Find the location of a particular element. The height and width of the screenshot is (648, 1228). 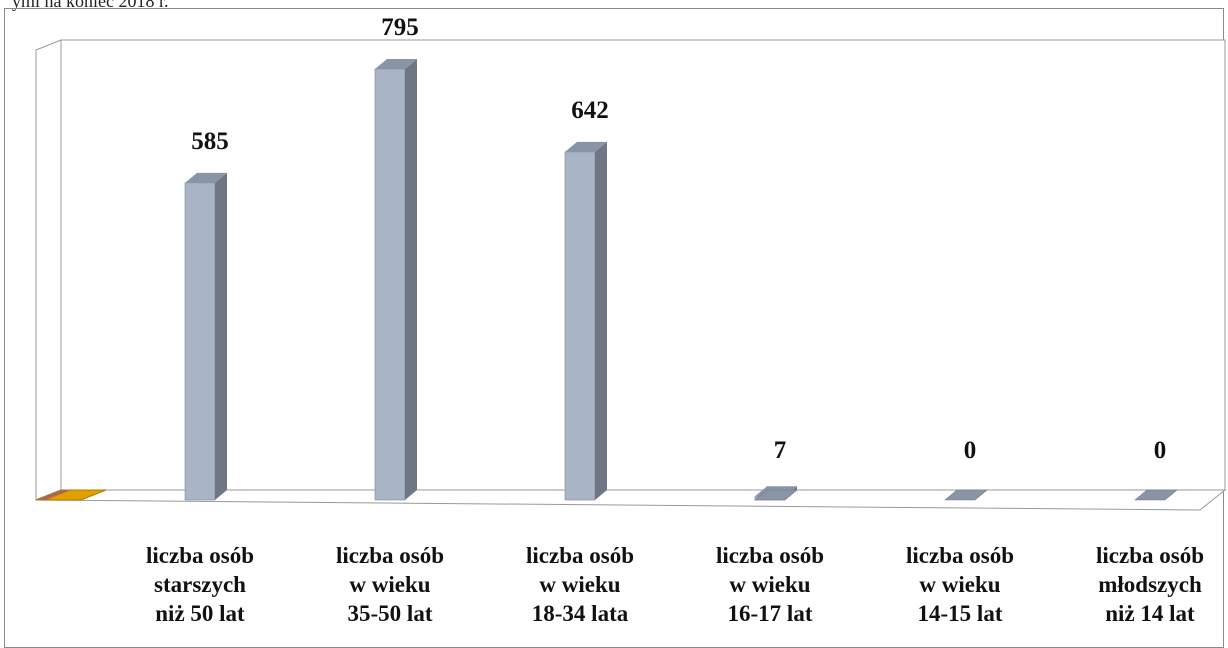

category-label-line: 14-15 lat is located at coordinates (960, 613).